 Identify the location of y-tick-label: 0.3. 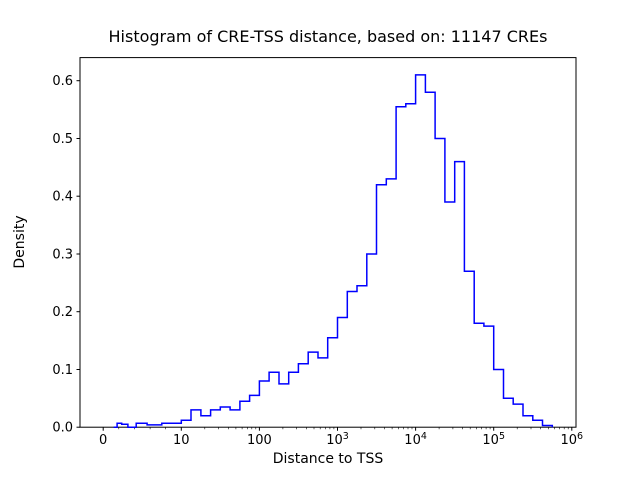
(62, 255).